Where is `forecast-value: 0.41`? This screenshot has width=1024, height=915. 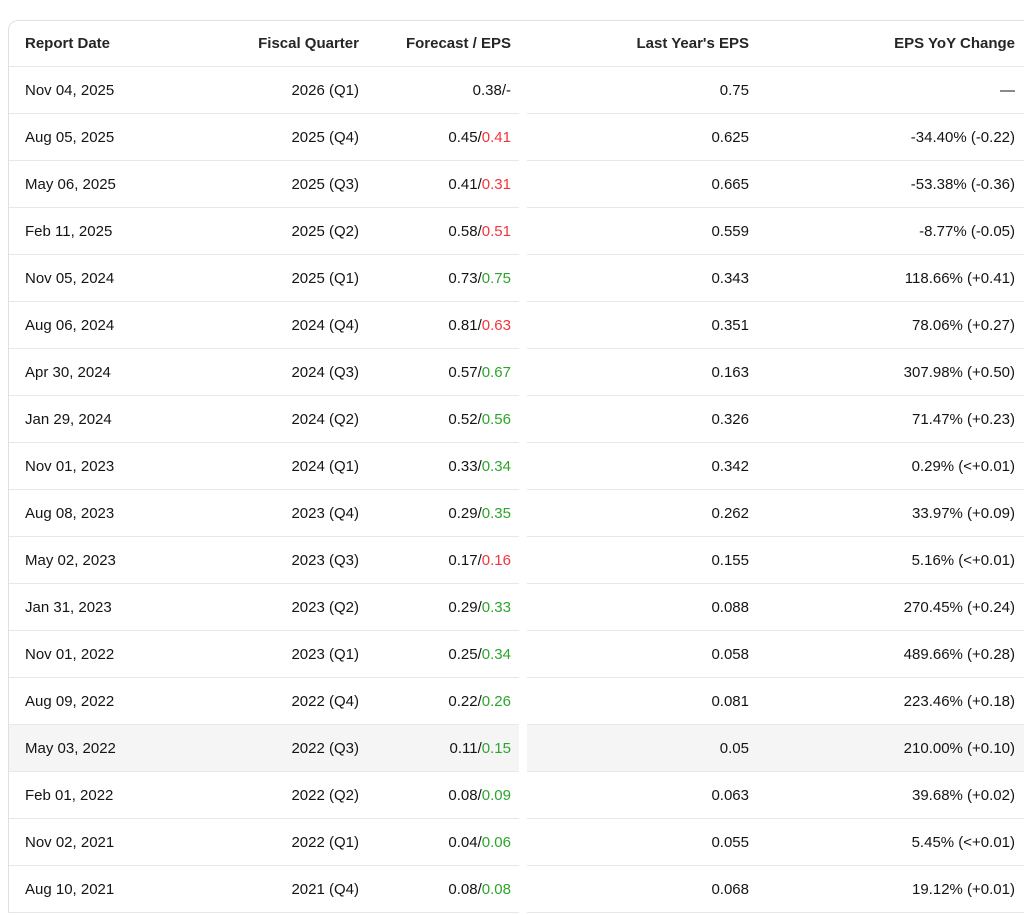 forecast-value: 0.41 is located at coordinates (463, 184).